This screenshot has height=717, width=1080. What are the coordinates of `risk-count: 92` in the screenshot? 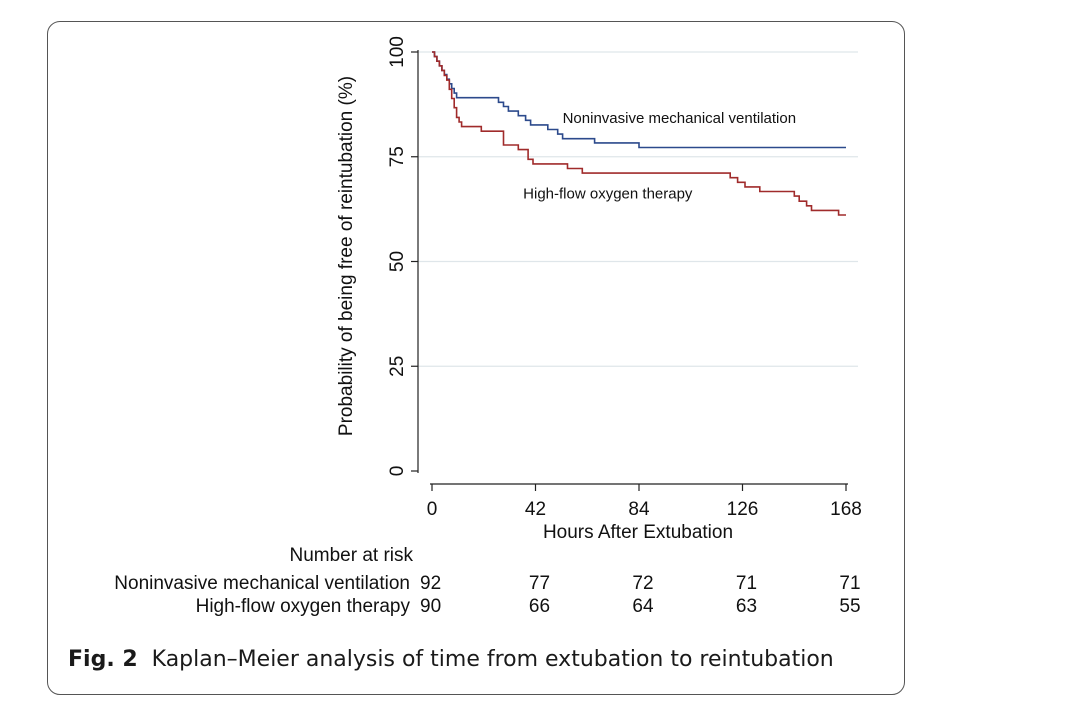 It's located at (430, 583).